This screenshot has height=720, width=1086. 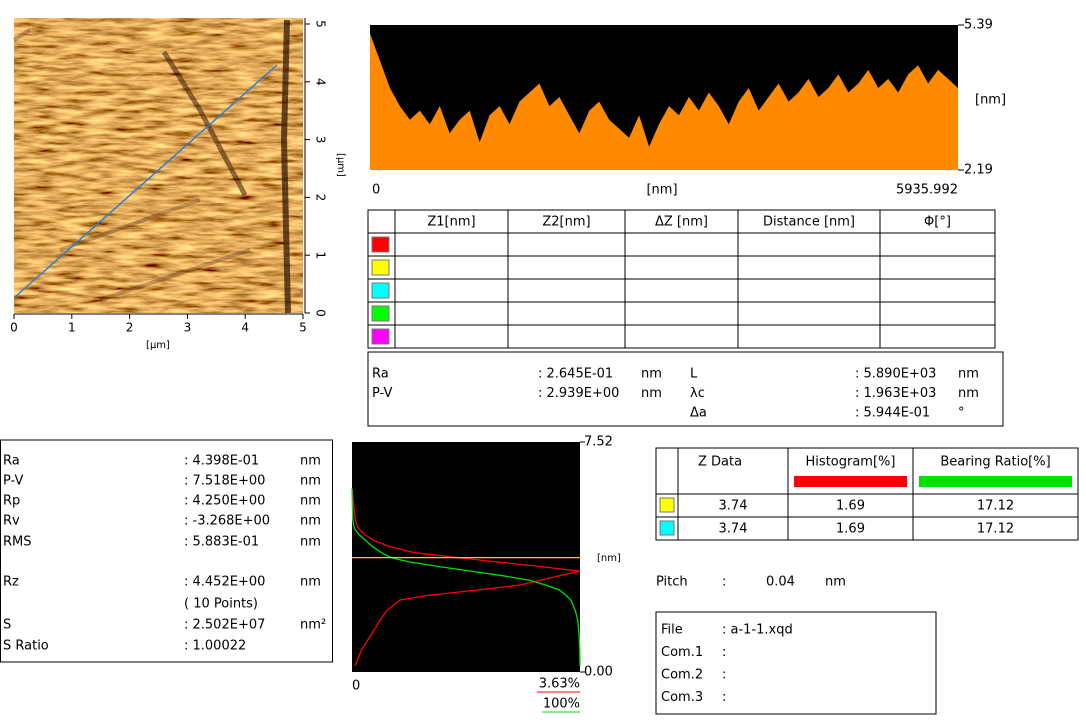 What do you see at coordinates (158, 345) in the screenshot?
I see `x-axis-label: [µm]` at bounding box center [158, 345].